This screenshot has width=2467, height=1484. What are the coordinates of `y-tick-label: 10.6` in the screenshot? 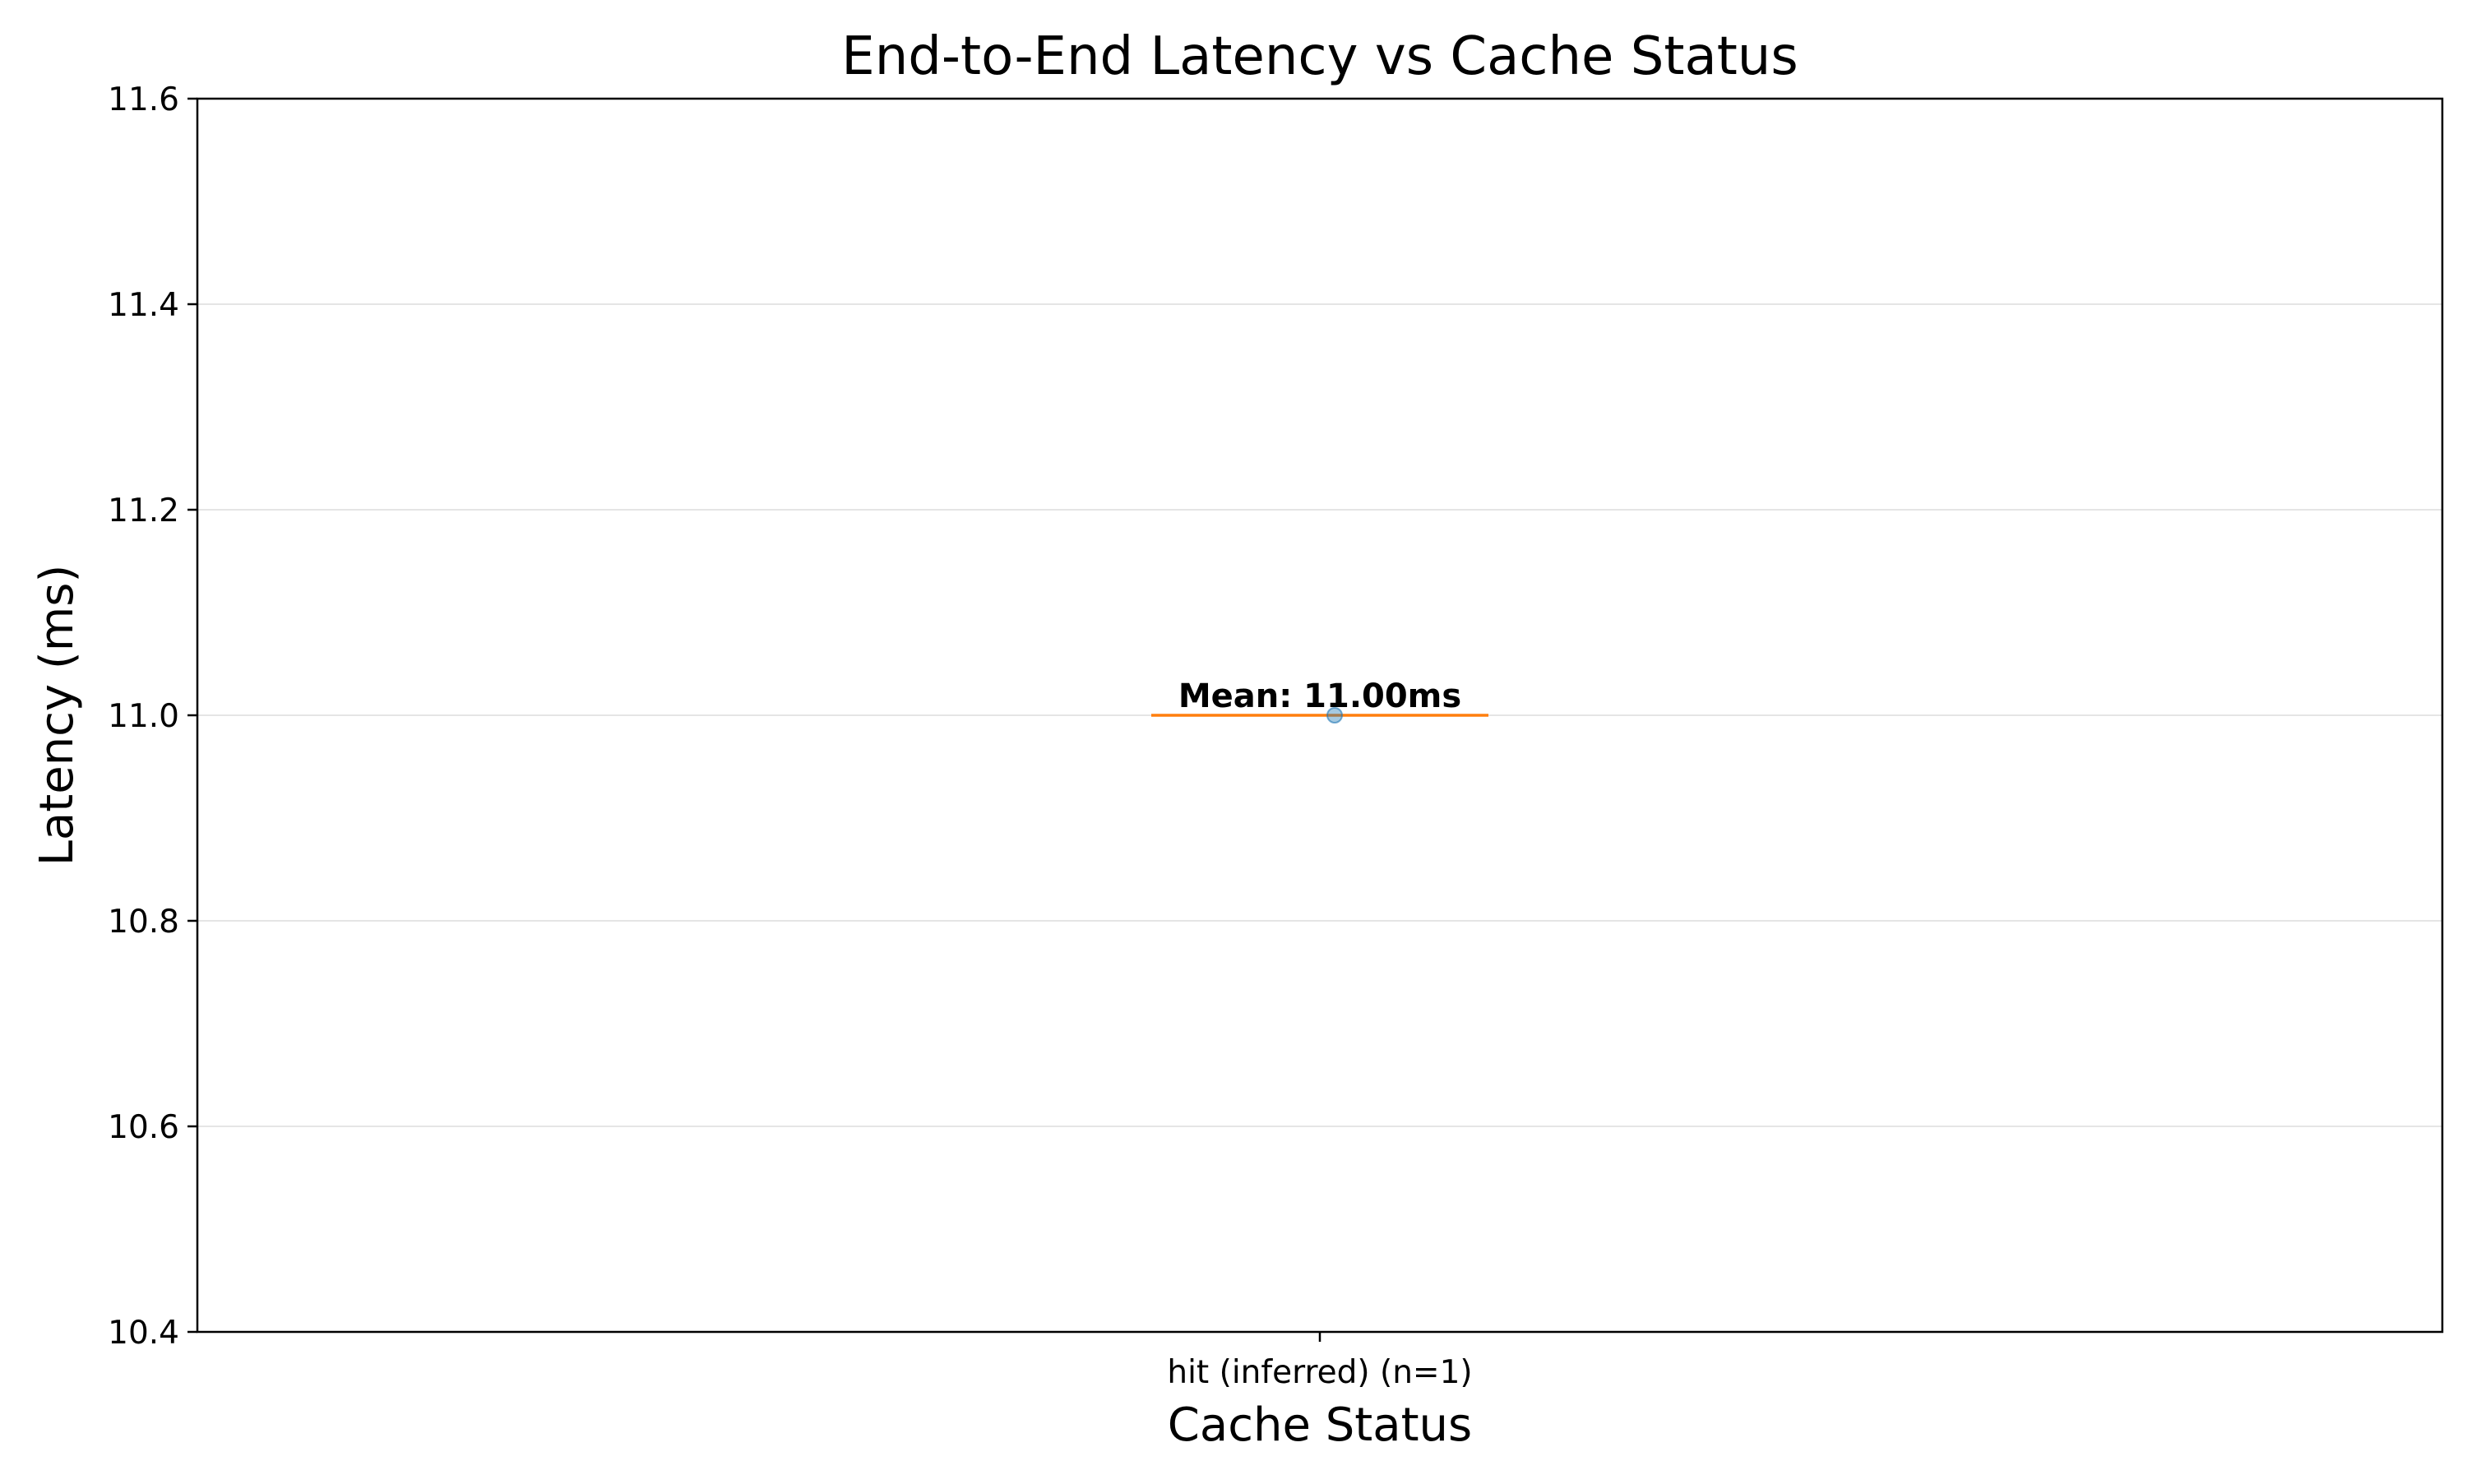 It's located at (143, 1128).